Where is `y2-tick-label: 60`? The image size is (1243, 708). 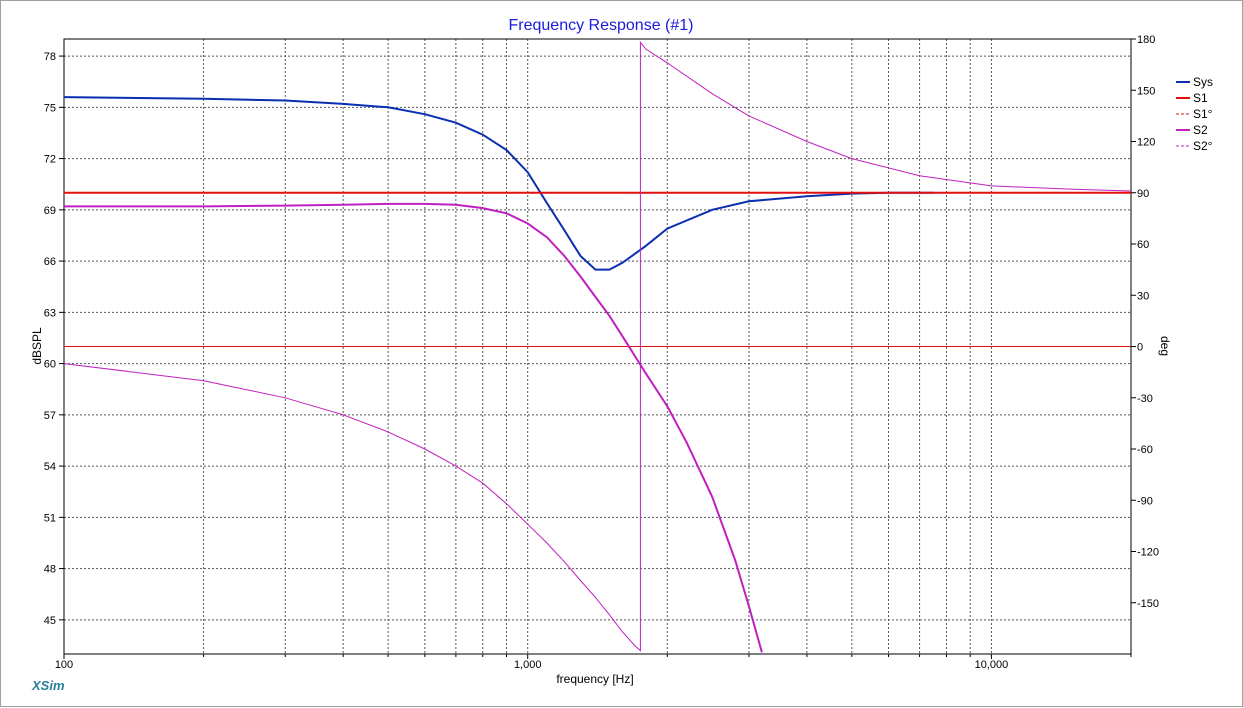
y2-tick-label: 60 is located at coordinates (1143, 245).